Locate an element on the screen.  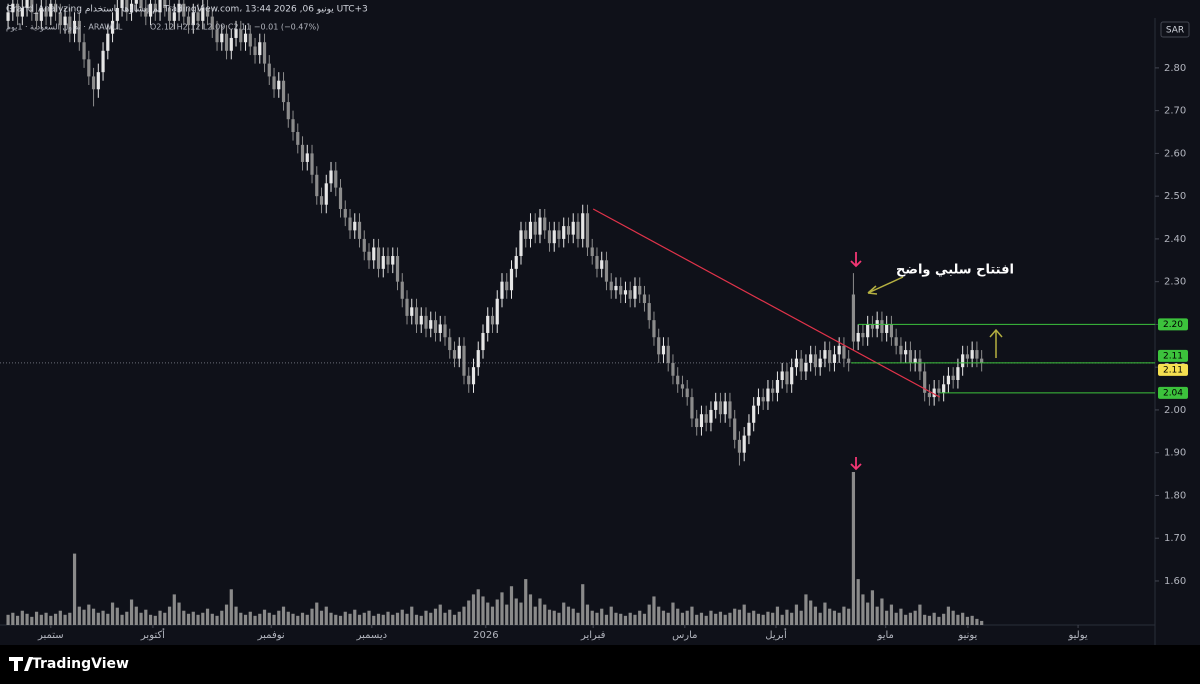
y-tick-label: 2.00 is located at coordinates (1175, 410).